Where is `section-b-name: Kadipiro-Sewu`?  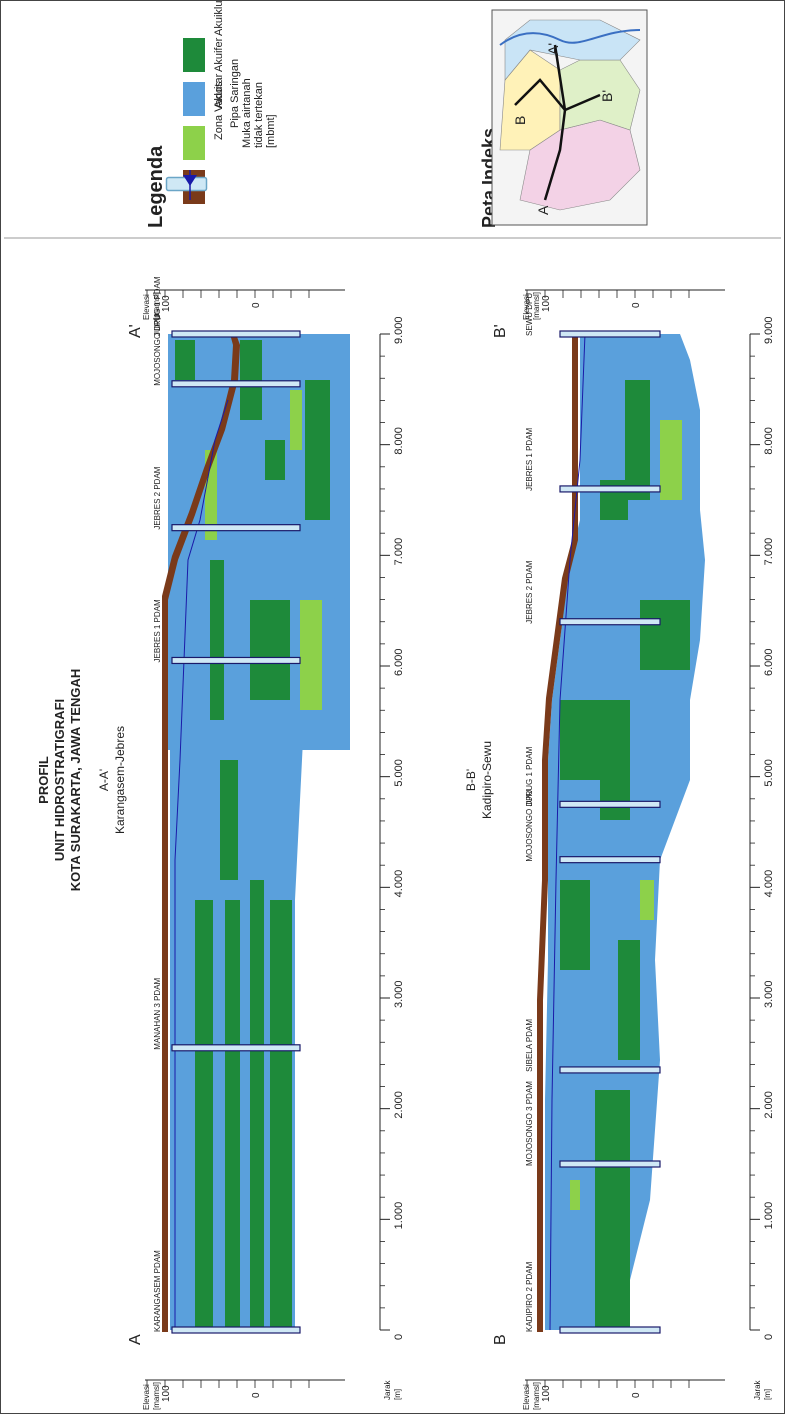 section-b-name: Kadipiro-Sewu is located at coordinates (487, 780).